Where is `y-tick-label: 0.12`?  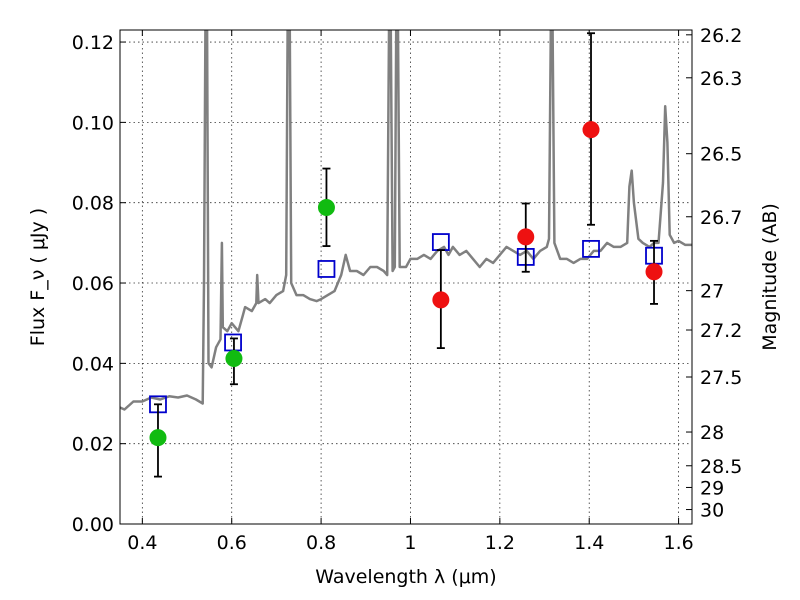
y-tick-label: 0.12 is located at coordinates (93, 43).